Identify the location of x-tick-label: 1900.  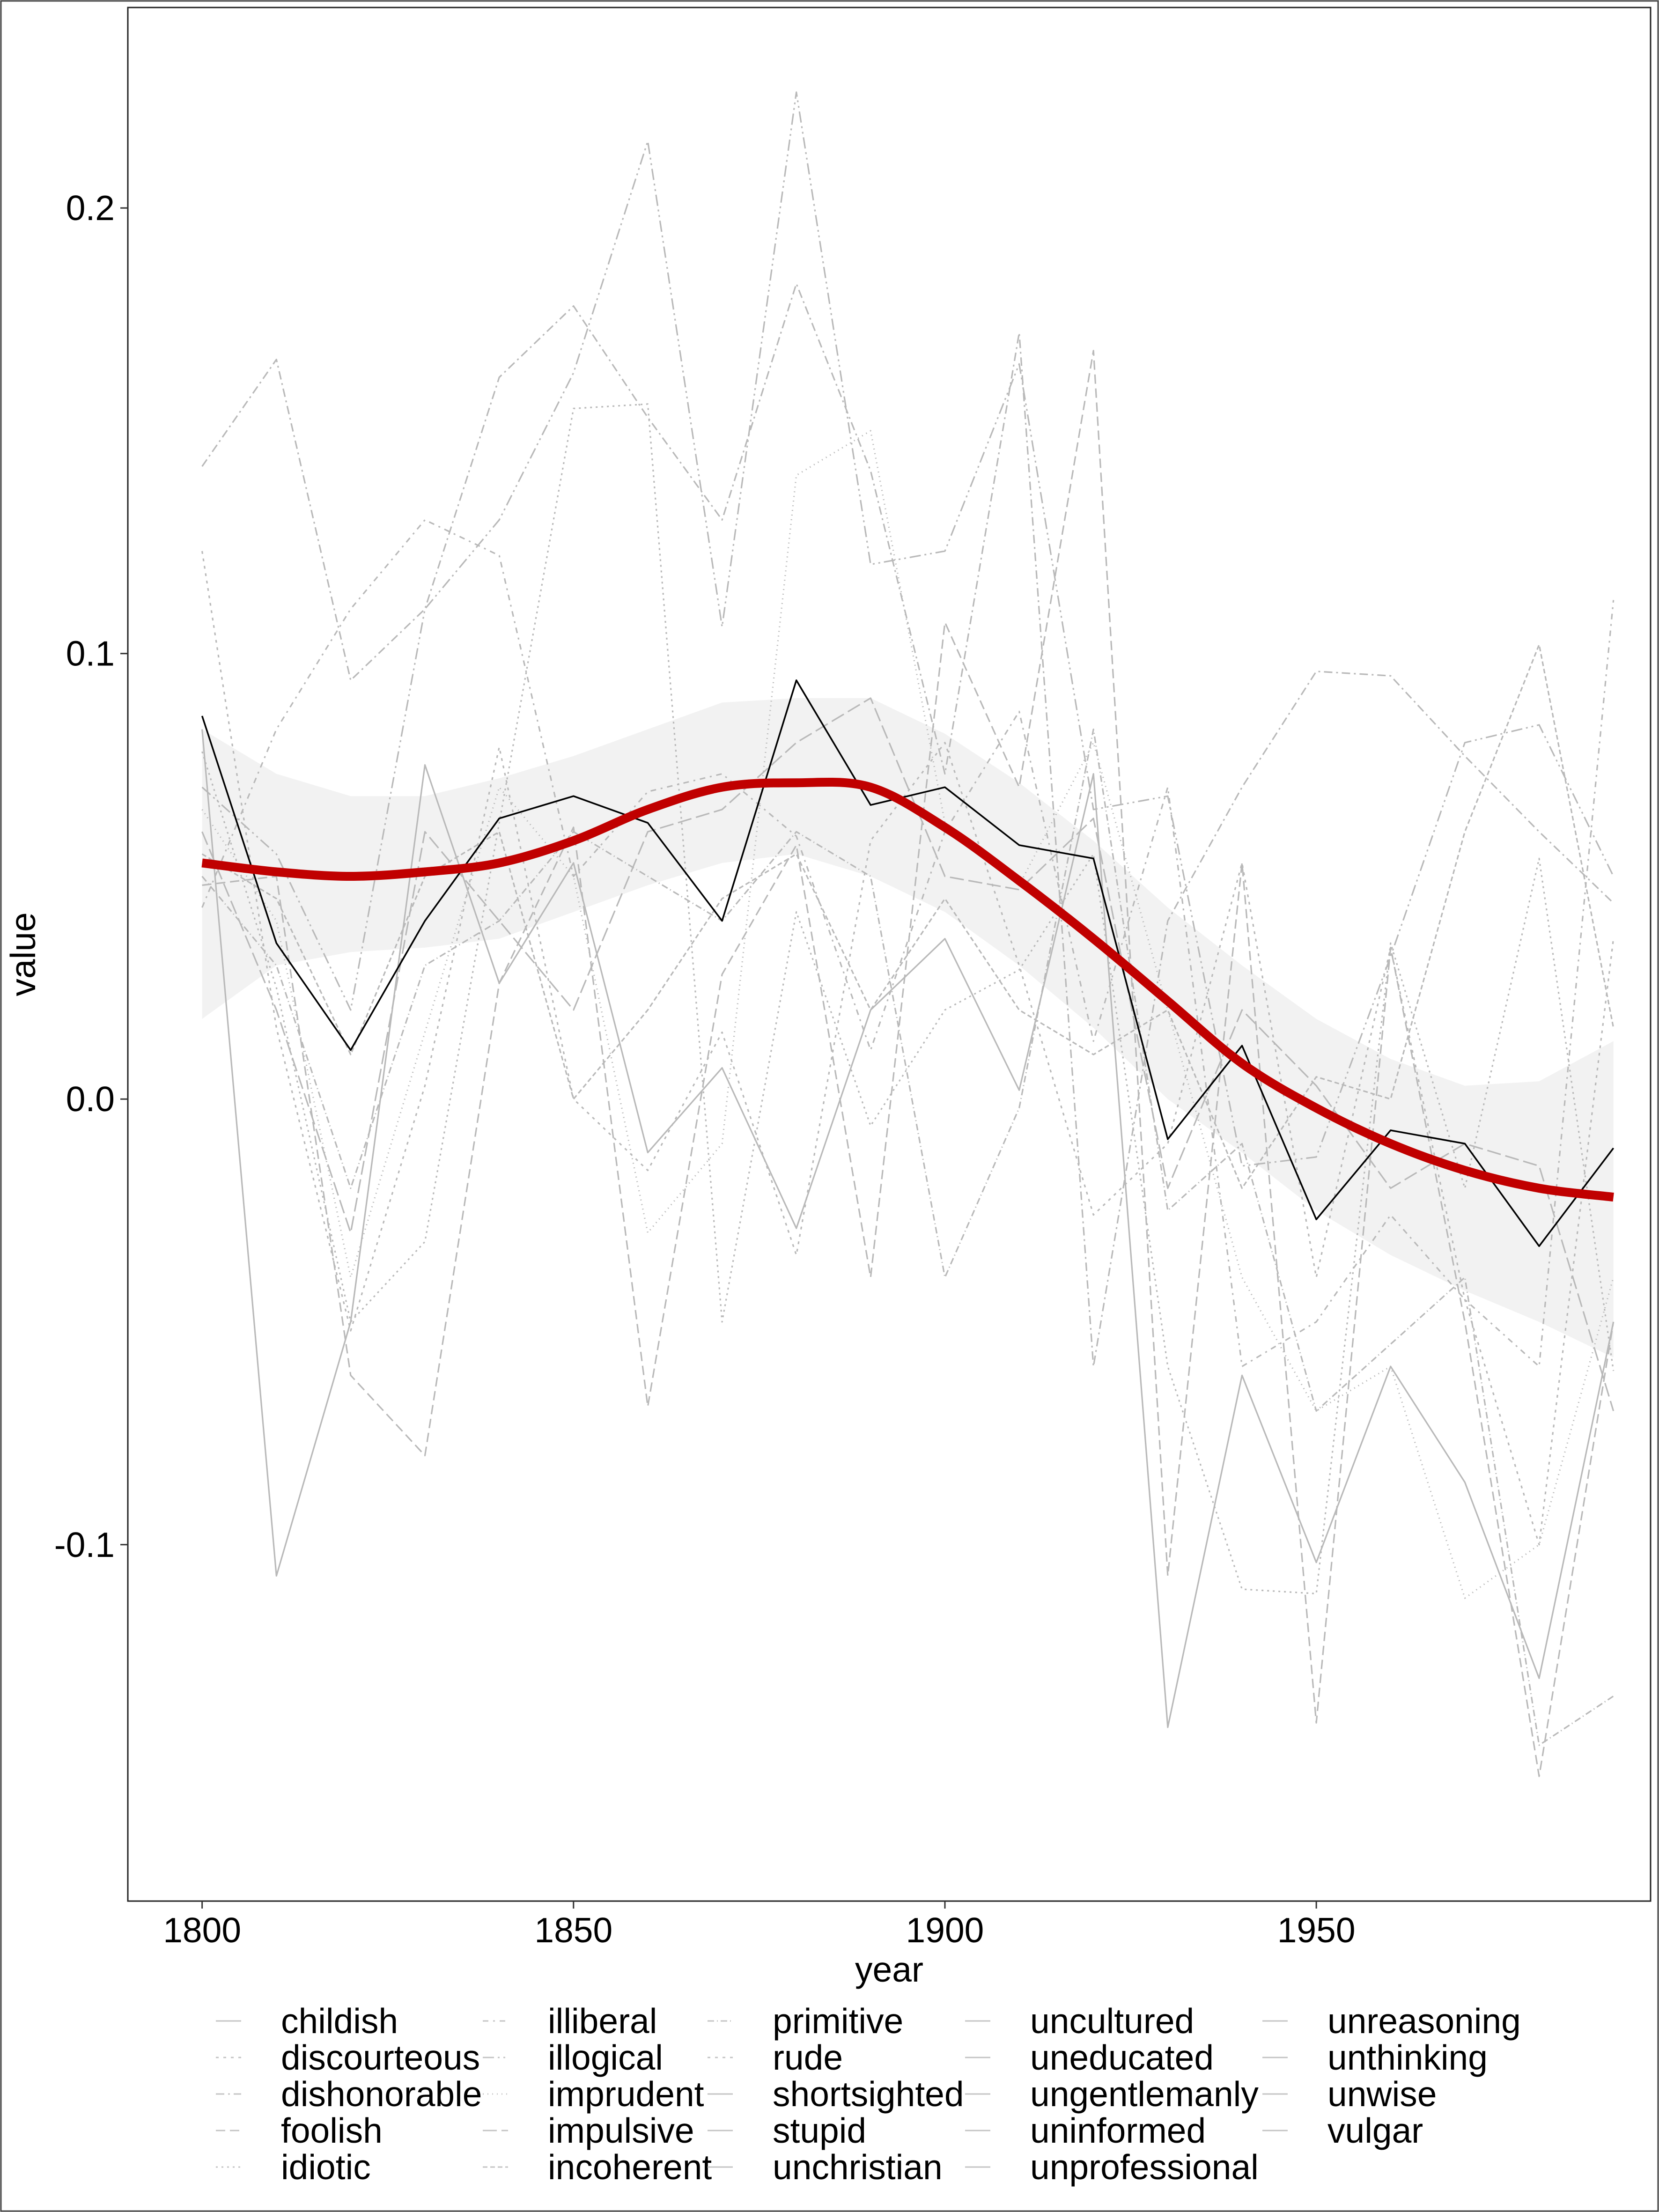
(945, 1930).